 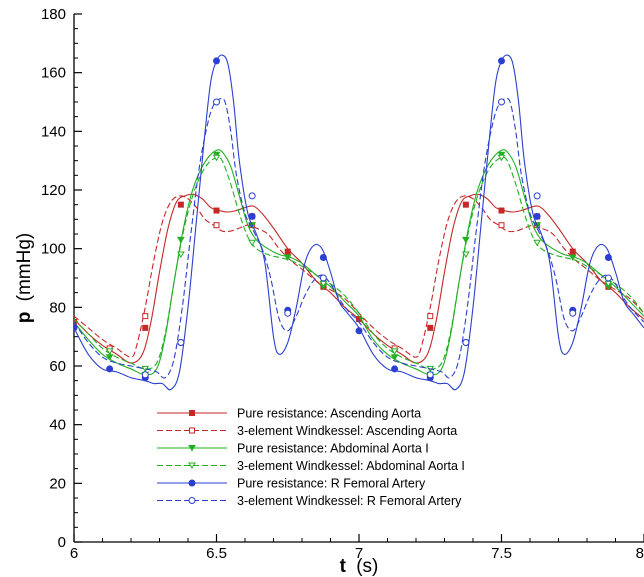 I want to click on x-tick-label: 6.5, so click(x=216, y=553).